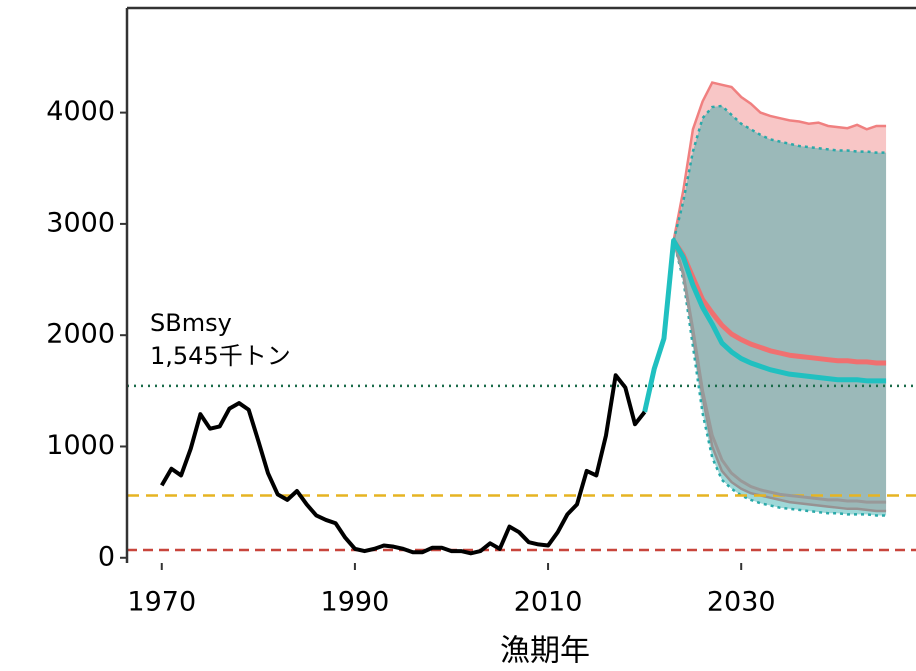 The width and height of the screenshot is (916, 671). I want to click on y-tick-label: 0, so click(106, 556).